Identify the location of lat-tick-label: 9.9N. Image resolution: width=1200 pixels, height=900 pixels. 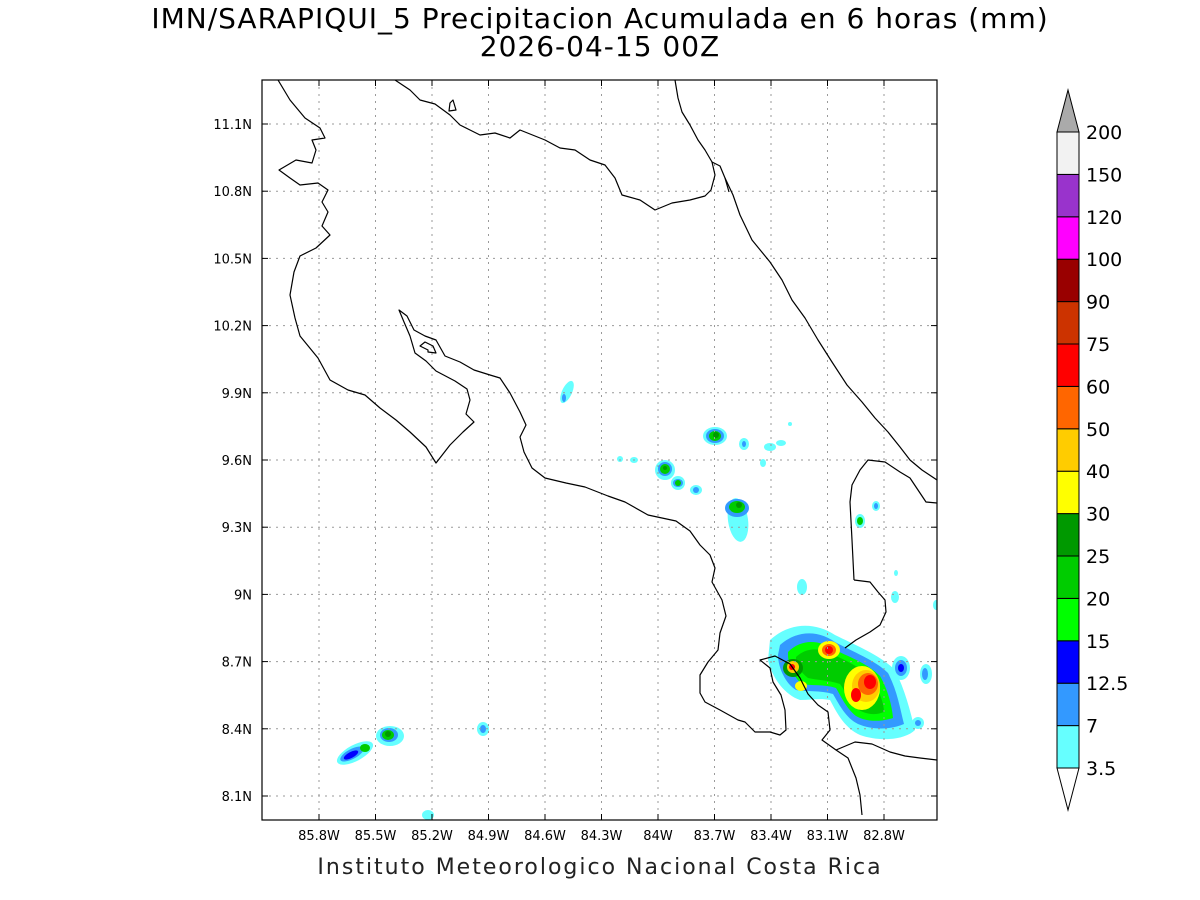
(237, 394).